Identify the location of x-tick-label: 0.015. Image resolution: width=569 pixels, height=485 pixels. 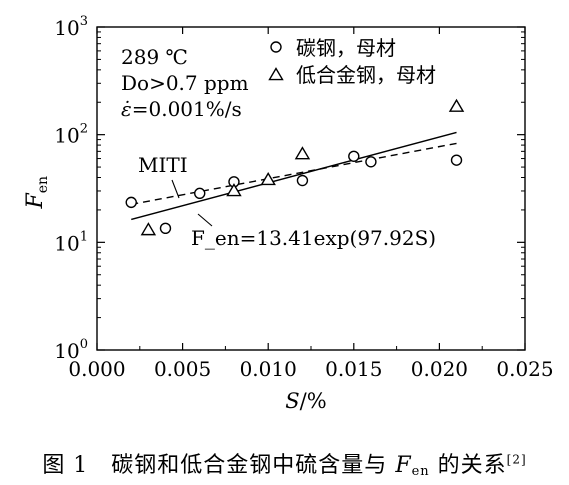
(353, 369).